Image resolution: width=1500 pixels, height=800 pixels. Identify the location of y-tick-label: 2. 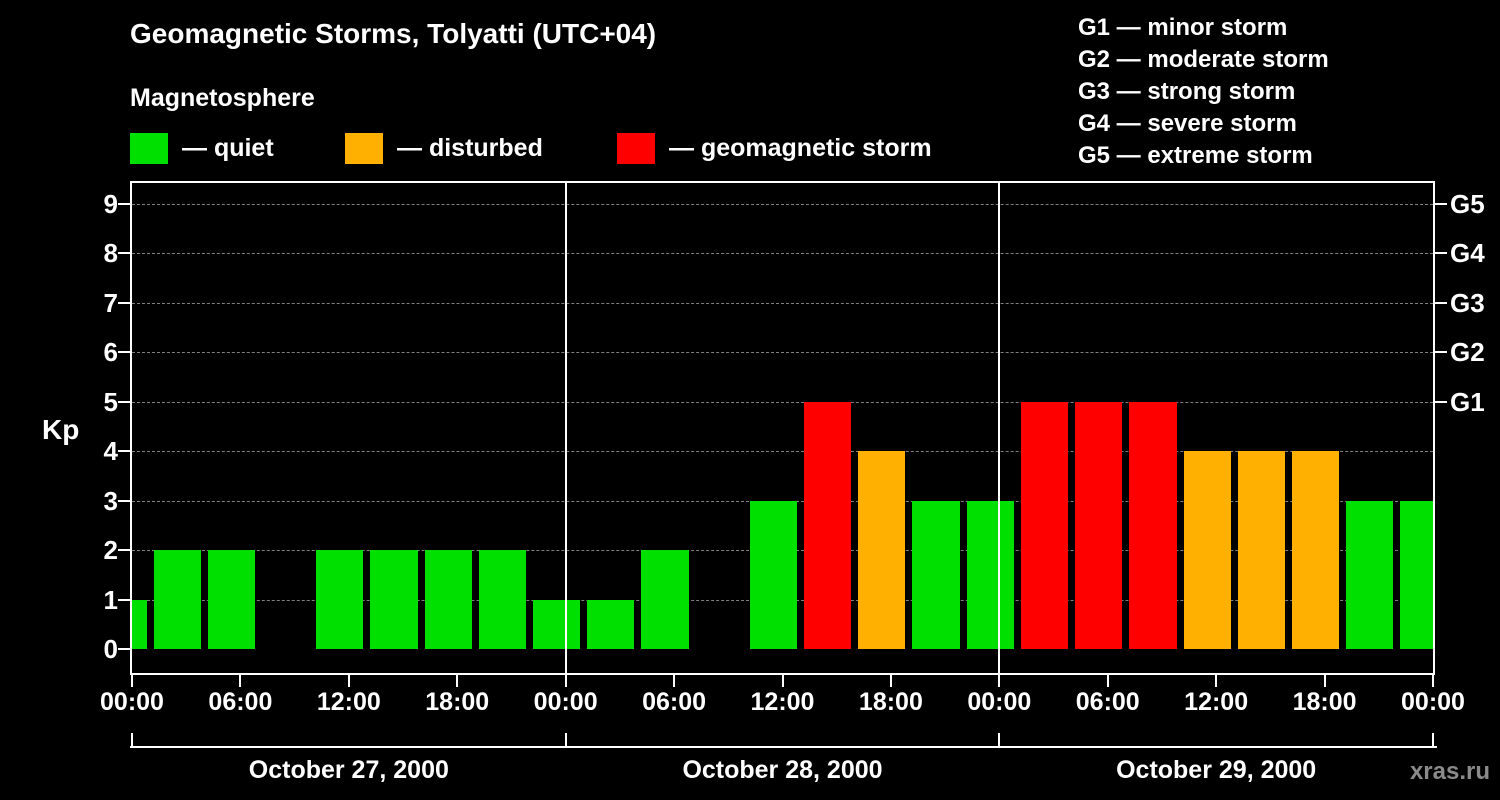
(110, 550).